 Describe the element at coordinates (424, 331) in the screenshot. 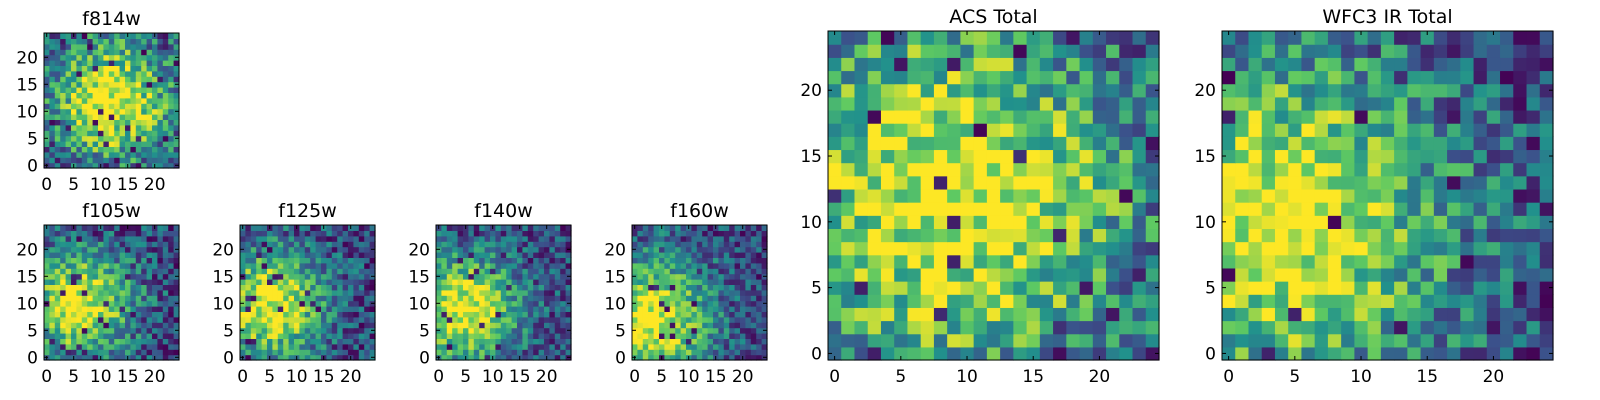

I see `y-tick-label: 5` at that location.